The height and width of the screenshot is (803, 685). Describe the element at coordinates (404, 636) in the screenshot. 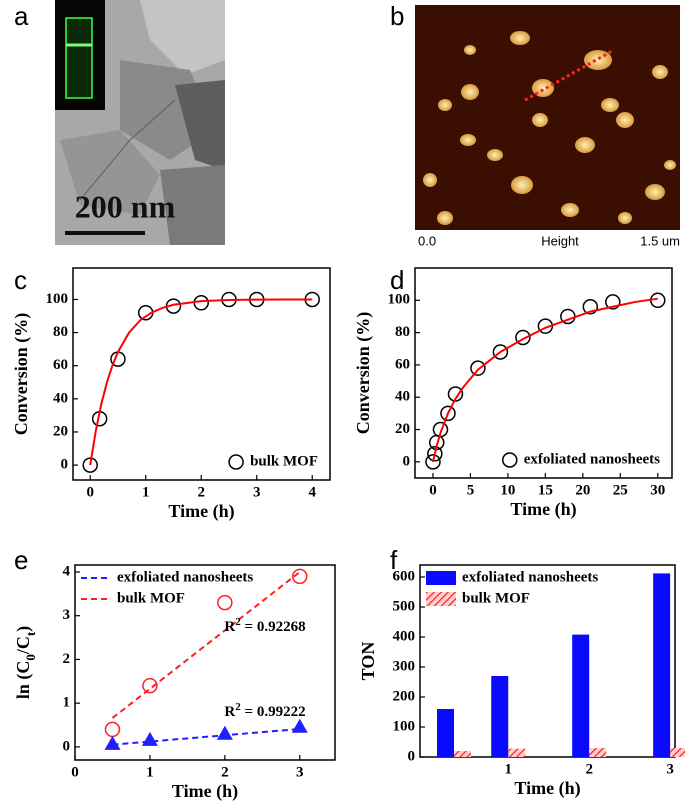

I see `y-tick-label: 400` at that location.